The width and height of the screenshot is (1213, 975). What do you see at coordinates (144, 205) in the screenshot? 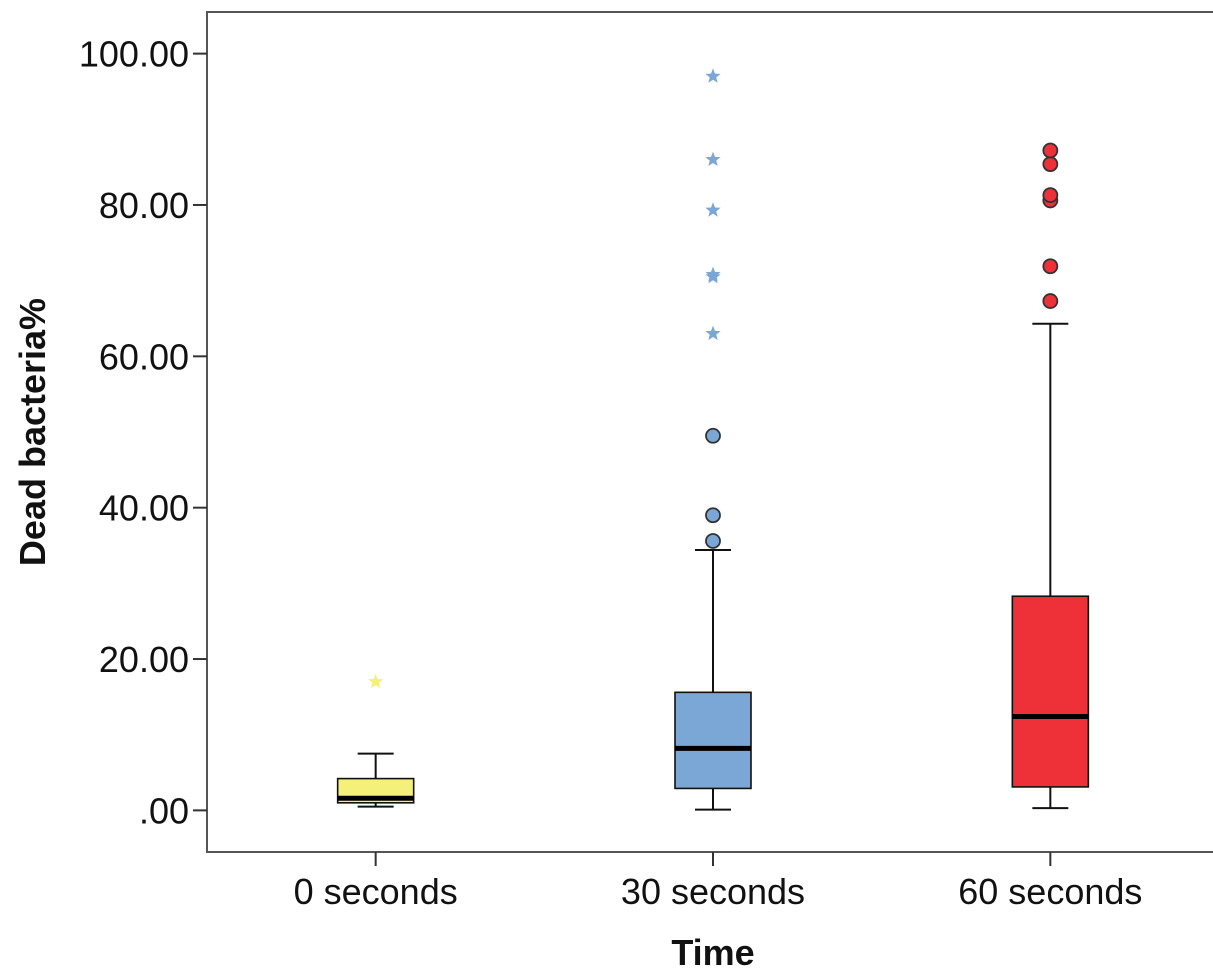
I see `y-tick-label: 80.00` at bounding box center [144, 205].